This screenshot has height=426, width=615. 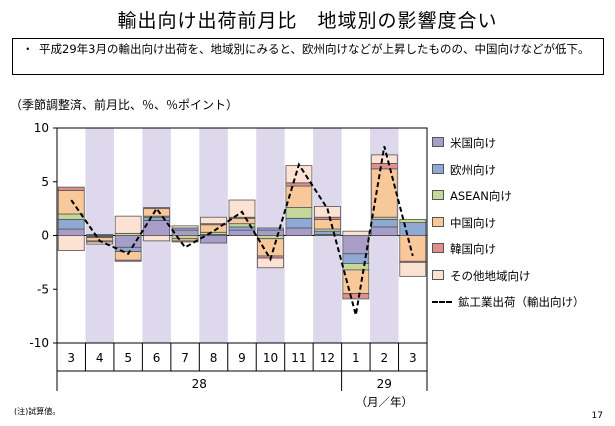 I want to click on legend-label: 欧州向け, so click(x=473, y=169).